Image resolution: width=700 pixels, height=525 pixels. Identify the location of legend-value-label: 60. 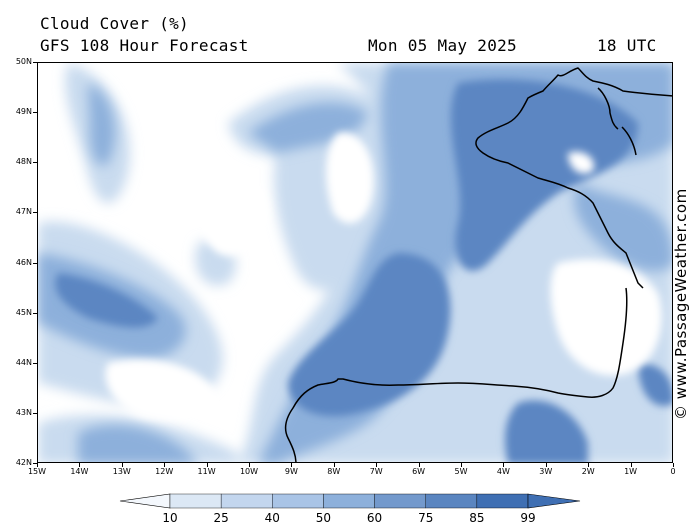
(375, 518).